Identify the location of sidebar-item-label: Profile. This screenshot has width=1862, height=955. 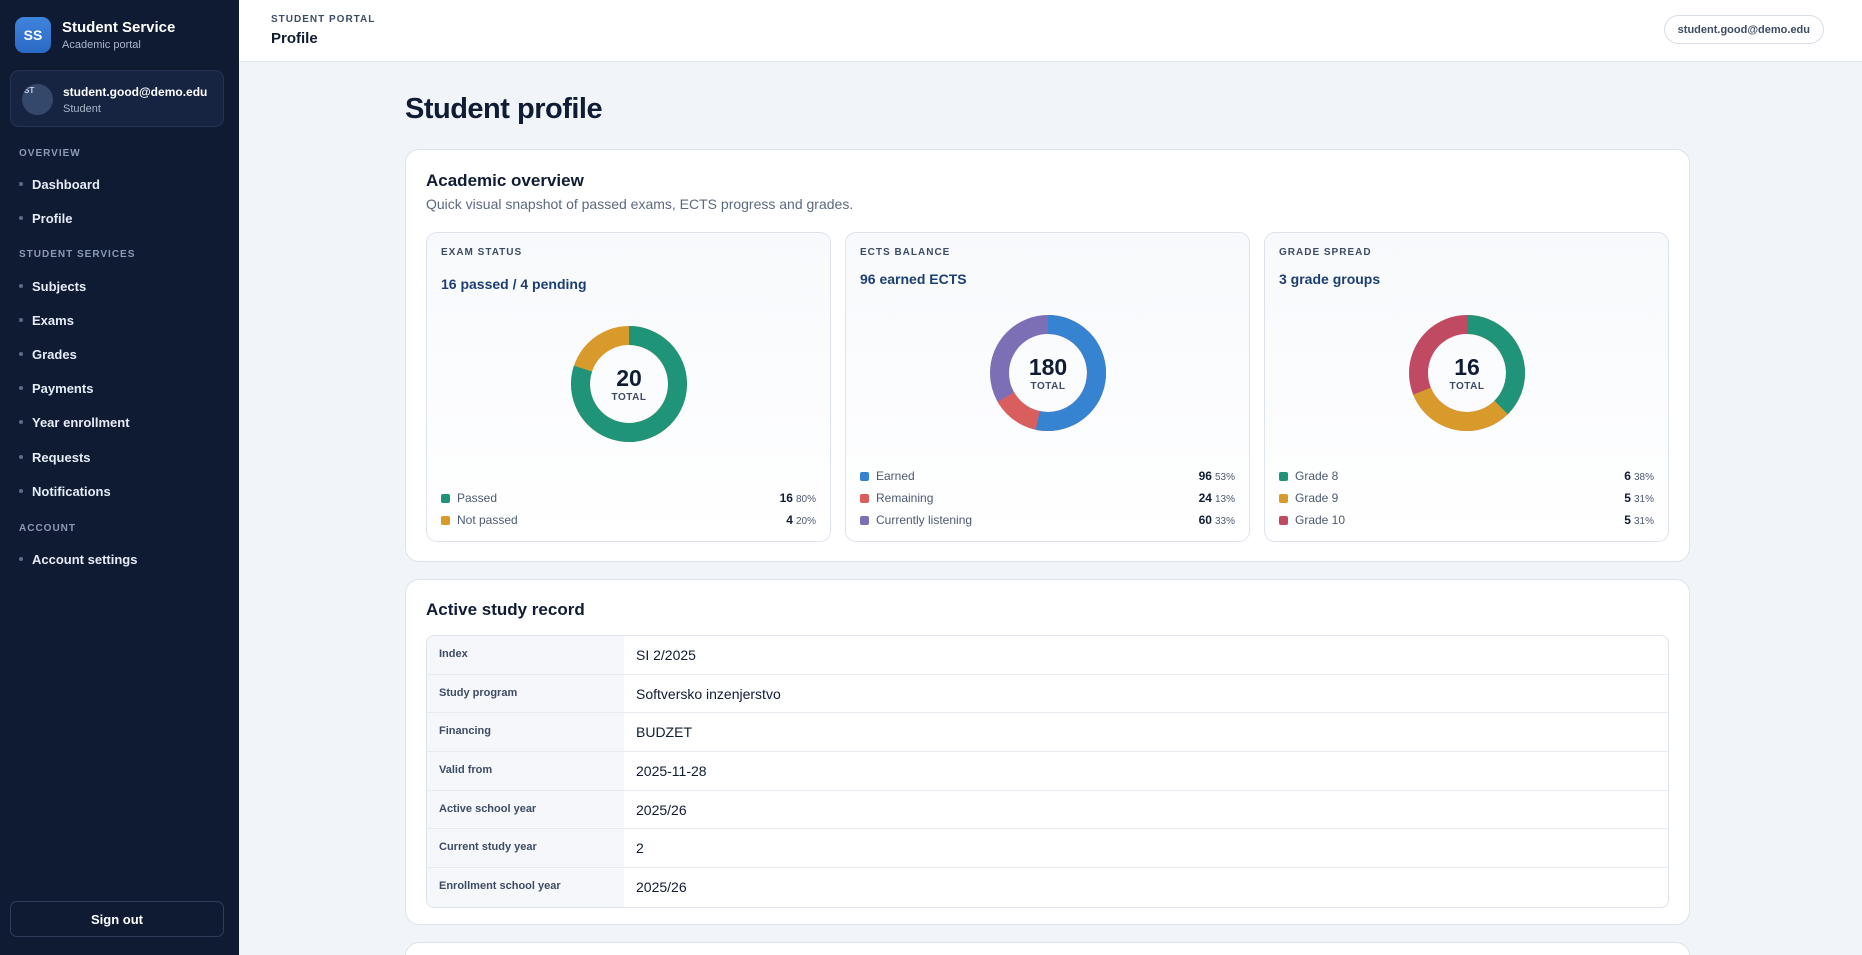
(52, 218).